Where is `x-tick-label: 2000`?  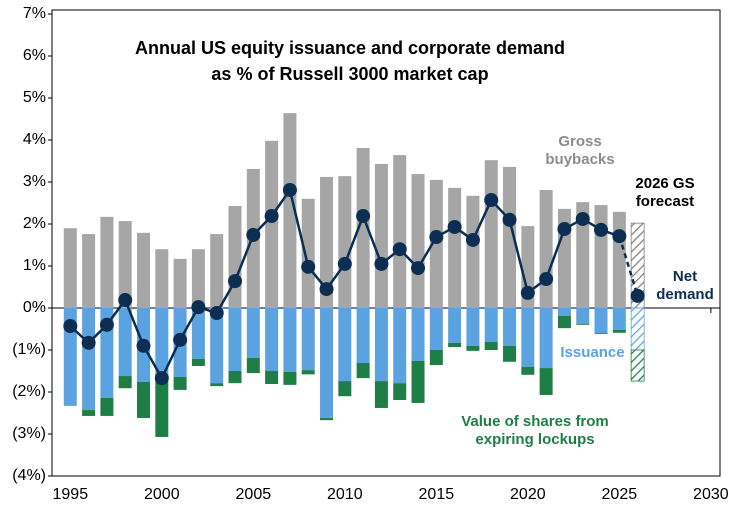
x-tick-label: 2000 is located at coordinates (162, 494).